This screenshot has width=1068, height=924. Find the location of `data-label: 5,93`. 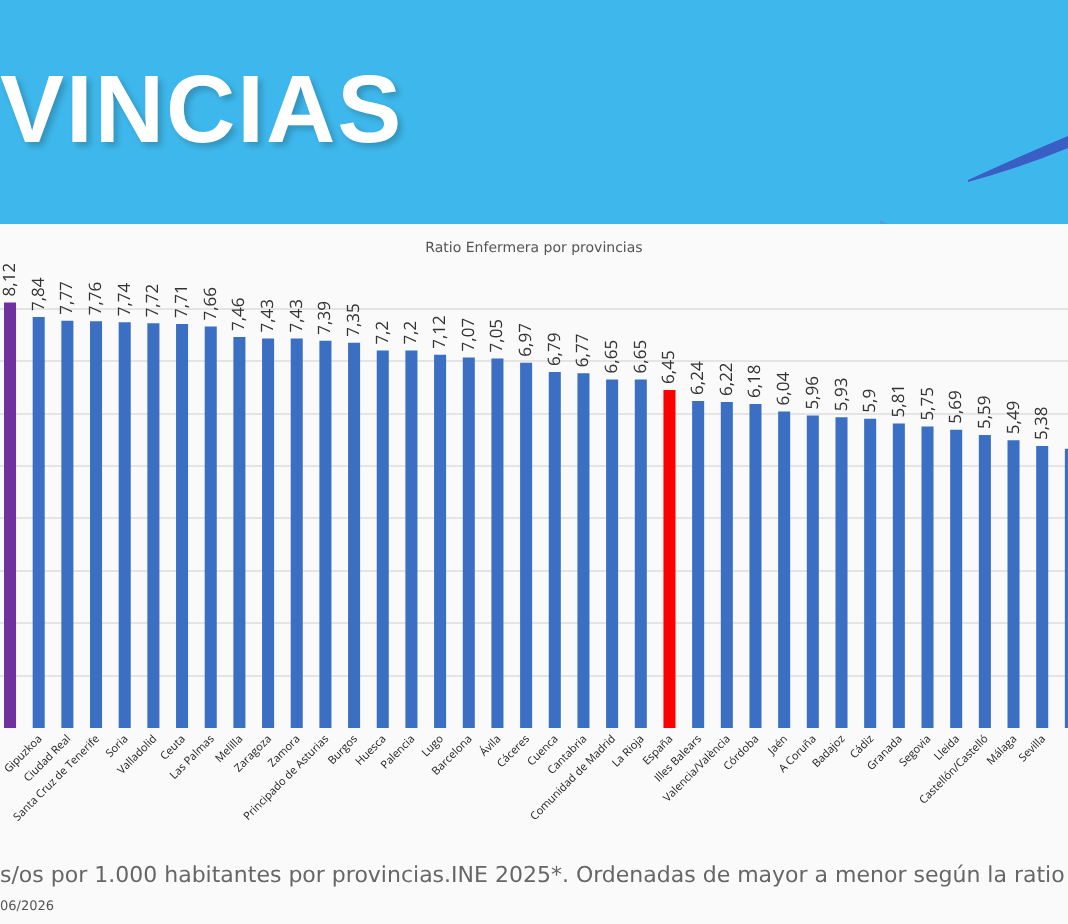

data-label: 5,93 is located at coordinates (841, 394).